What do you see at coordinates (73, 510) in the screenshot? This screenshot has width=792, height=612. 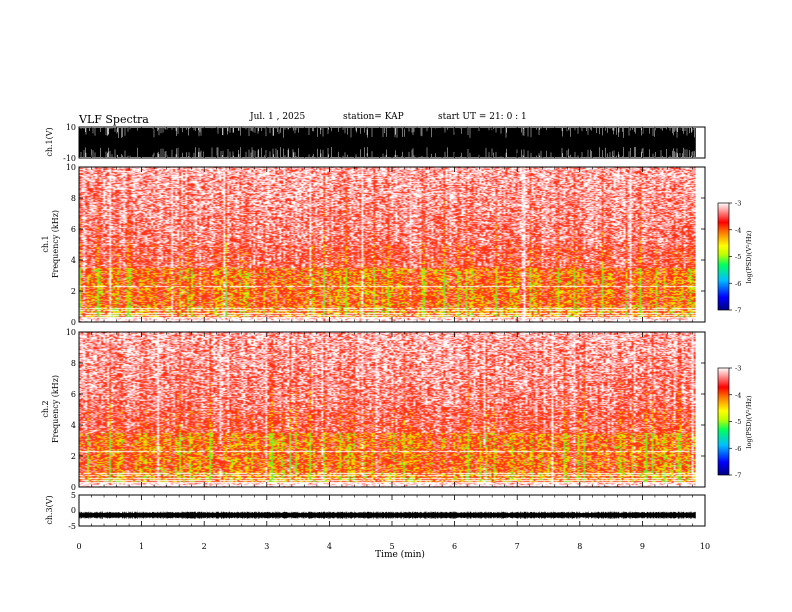 I see `ch3-ytick-0: 0` at bounding box center [73, 510].